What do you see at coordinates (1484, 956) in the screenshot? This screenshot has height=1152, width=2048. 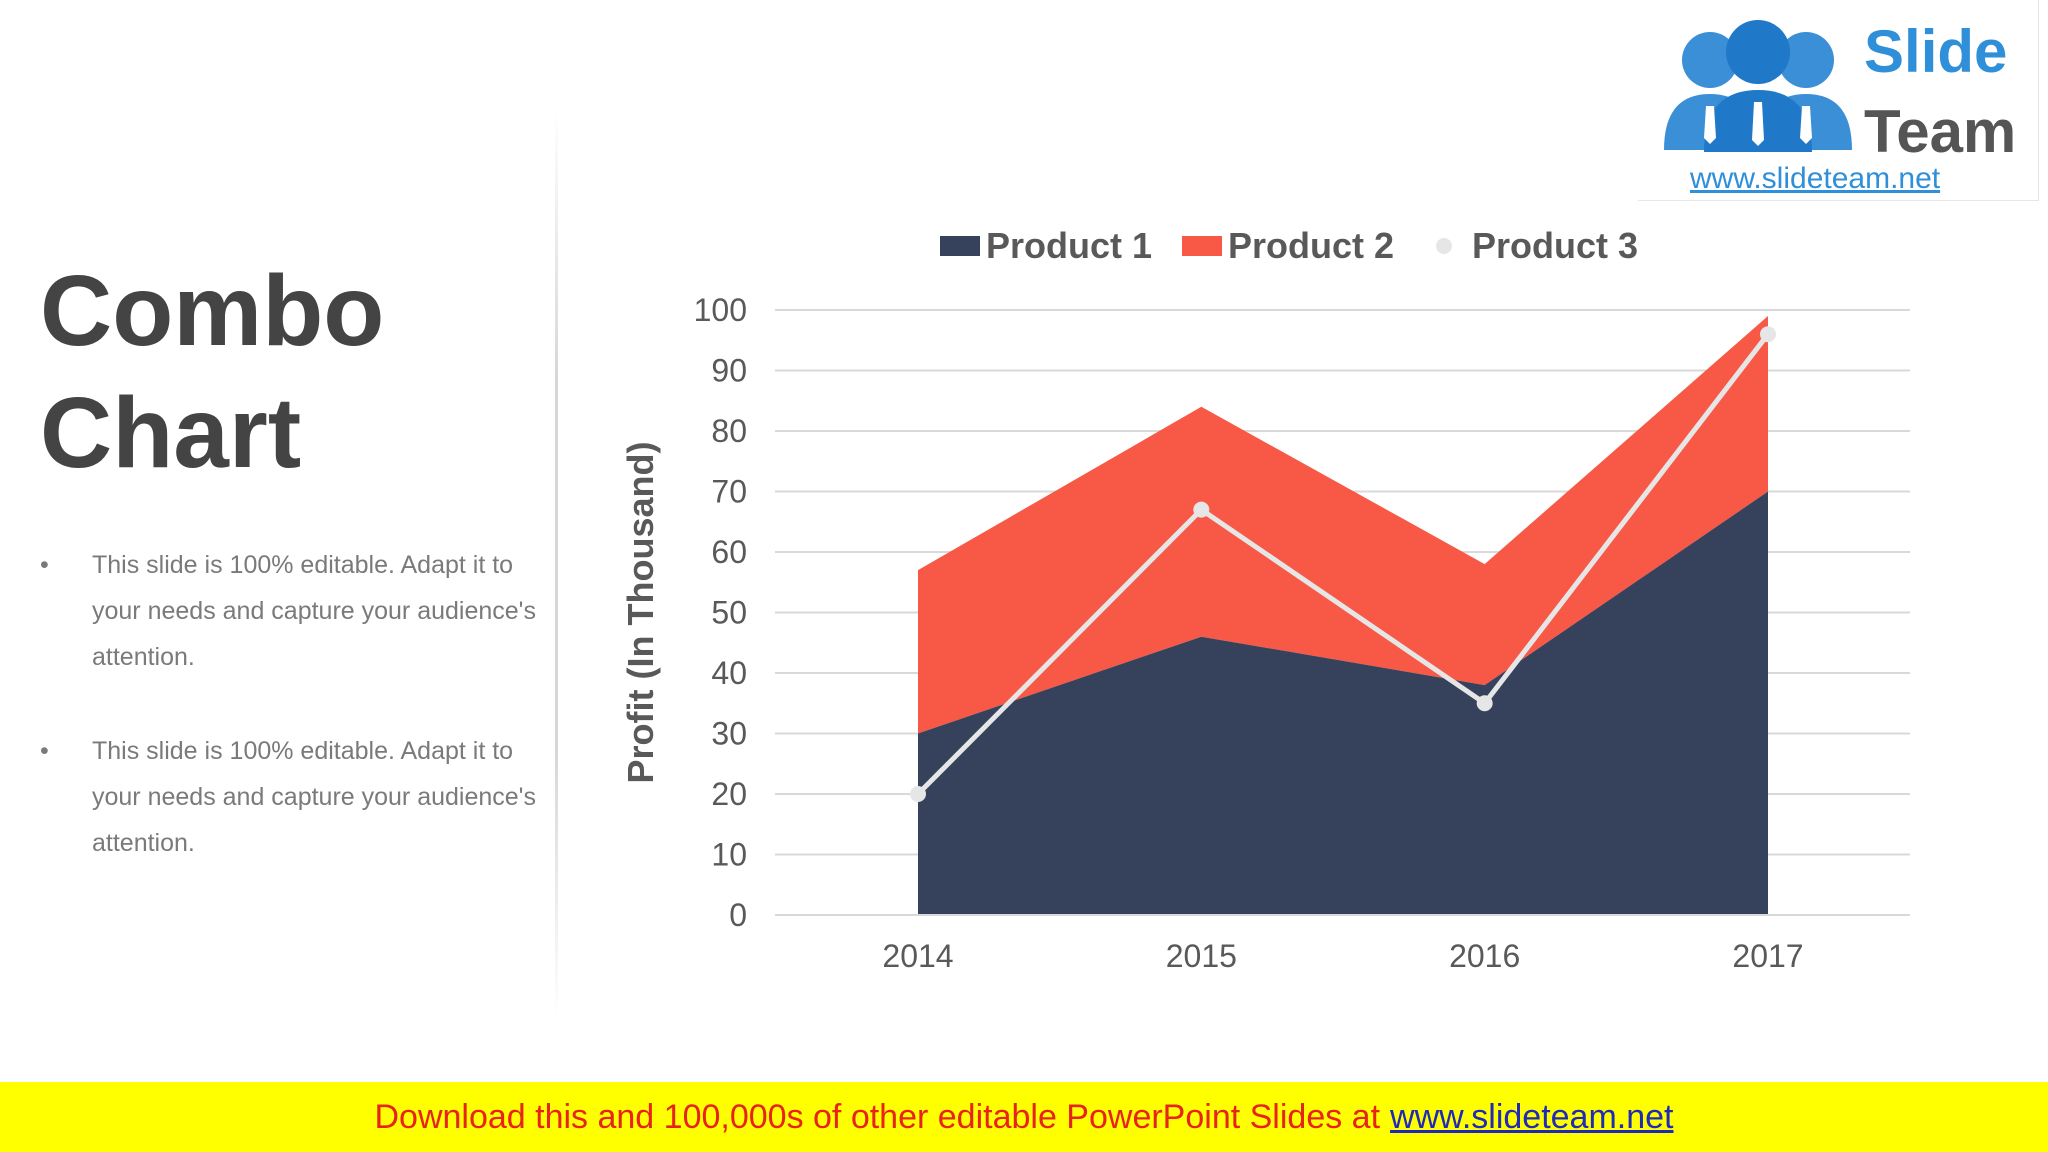 I see `x-tick-label: 2016` at bounding box center [1484, 956].